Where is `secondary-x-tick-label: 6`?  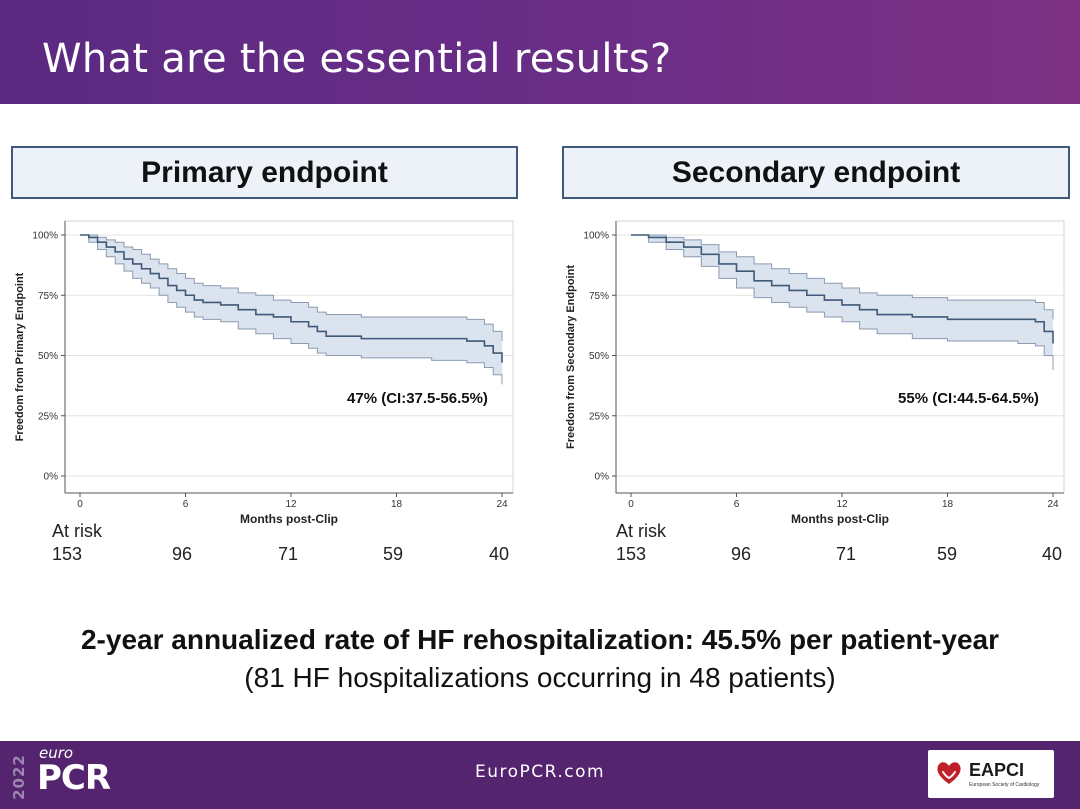 secondary-x-tick-label: 6 is located at coordinates (737, 504).